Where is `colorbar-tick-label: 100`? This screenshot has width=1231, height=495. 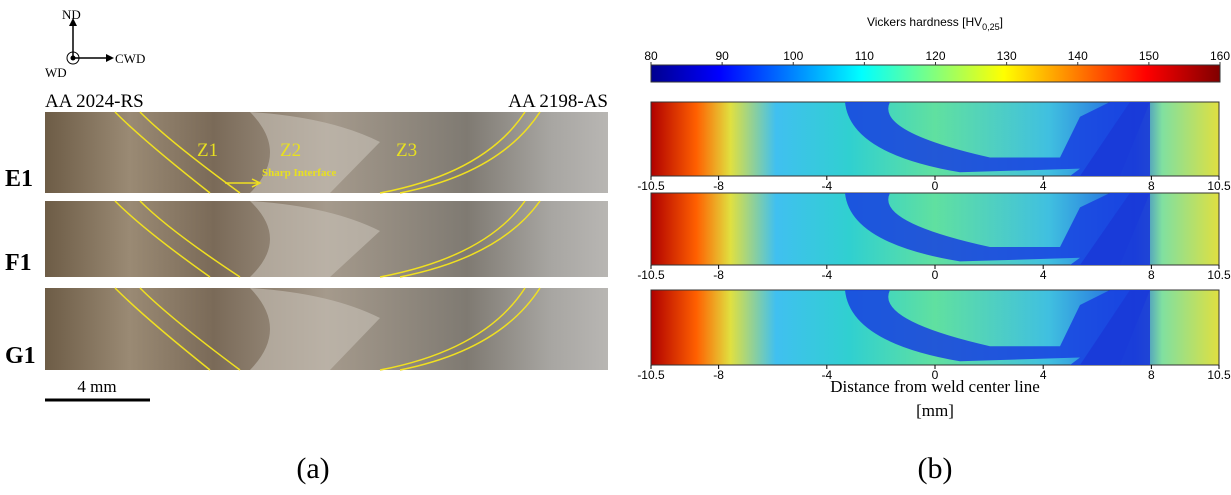 colorbar-tick-label: 100 is located at coordinates (793, 56).